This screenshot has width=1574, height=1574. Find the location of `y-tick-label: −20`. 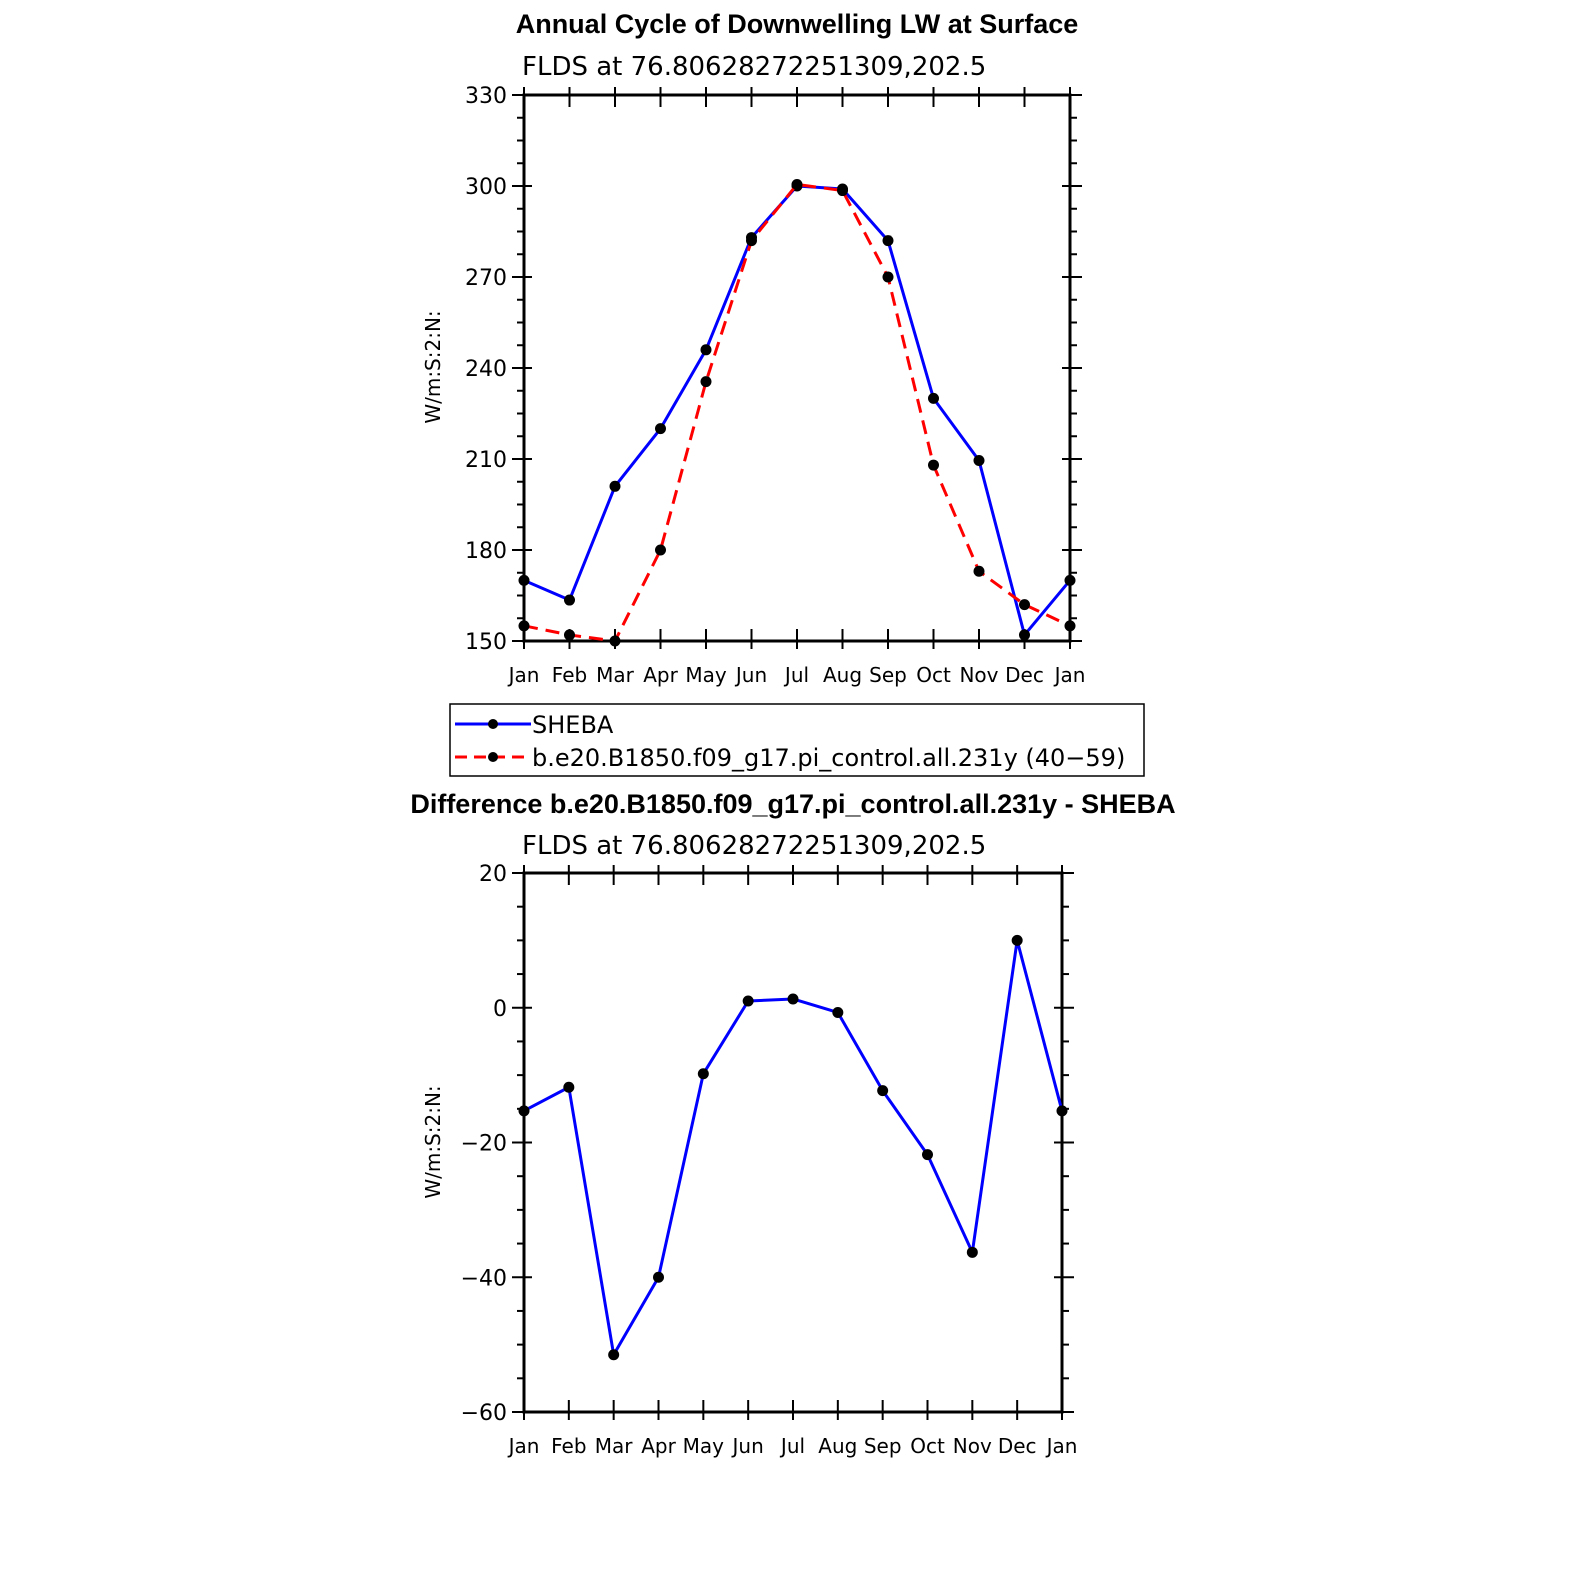

y-tick-label: −20 is located at coordinates (484, 1144).